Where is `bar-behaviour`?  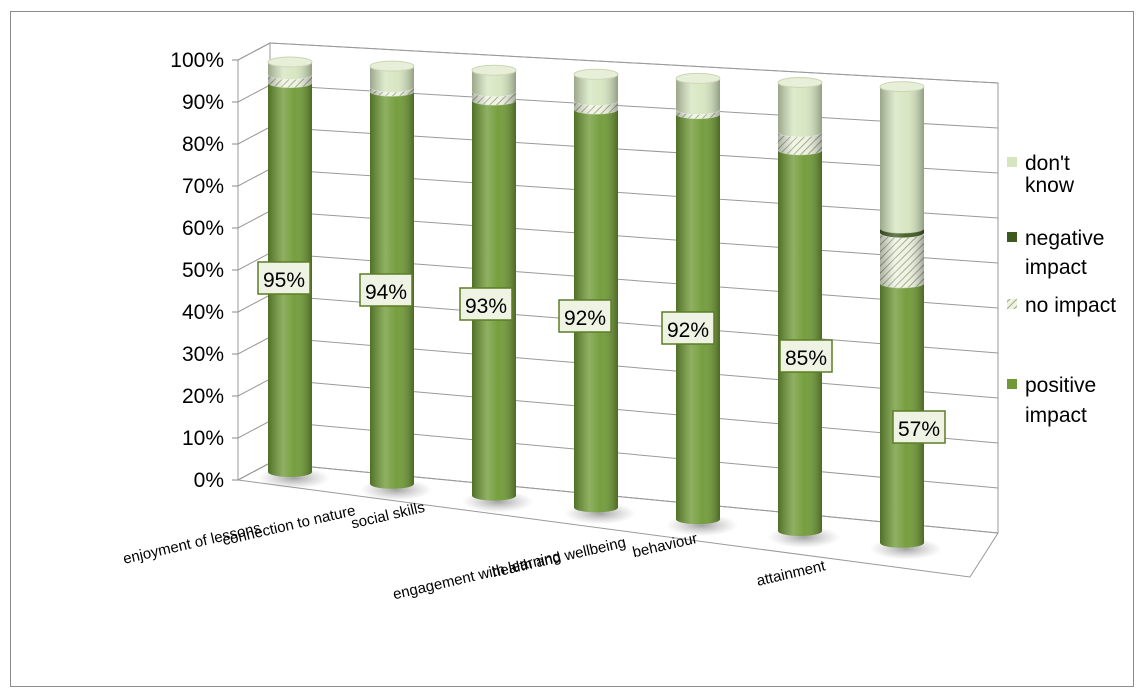 bar-behaviour is located at coordinates (804, 312).